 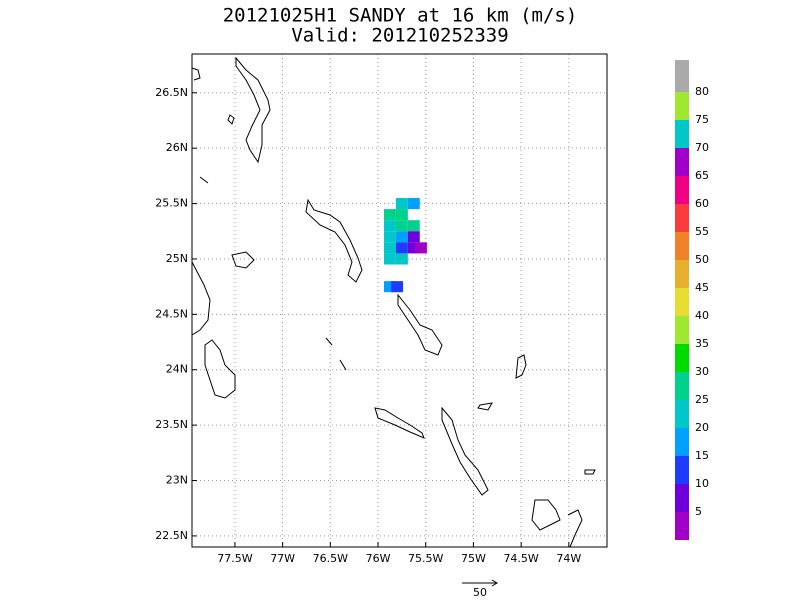 I want to click on y-tick-label: 25.5N, so click(x=171, y=203).